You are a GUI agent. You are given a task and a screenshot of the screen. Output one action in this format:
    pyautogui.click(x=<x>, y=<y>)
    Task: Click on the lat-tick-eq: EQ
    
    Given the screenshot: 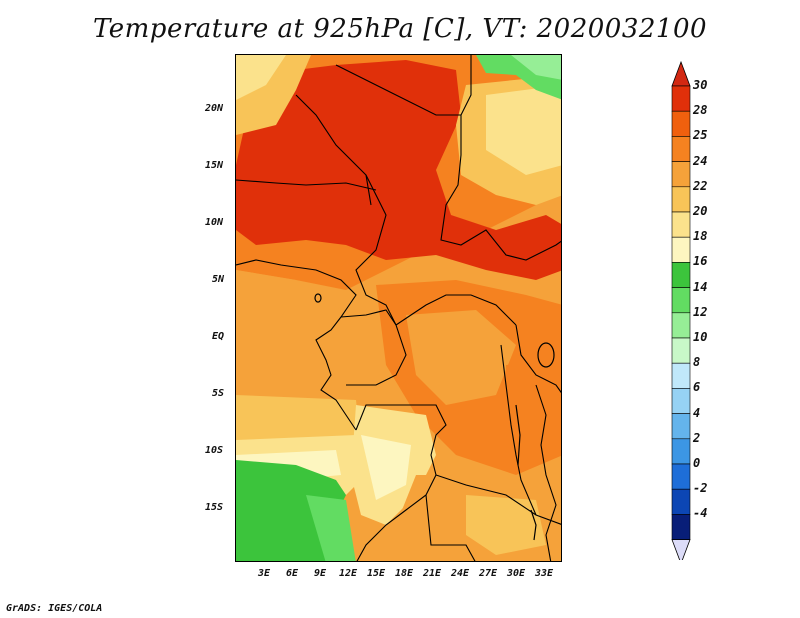 What is the action you would take?
    pyautogui.click(x=218, y=336)
    